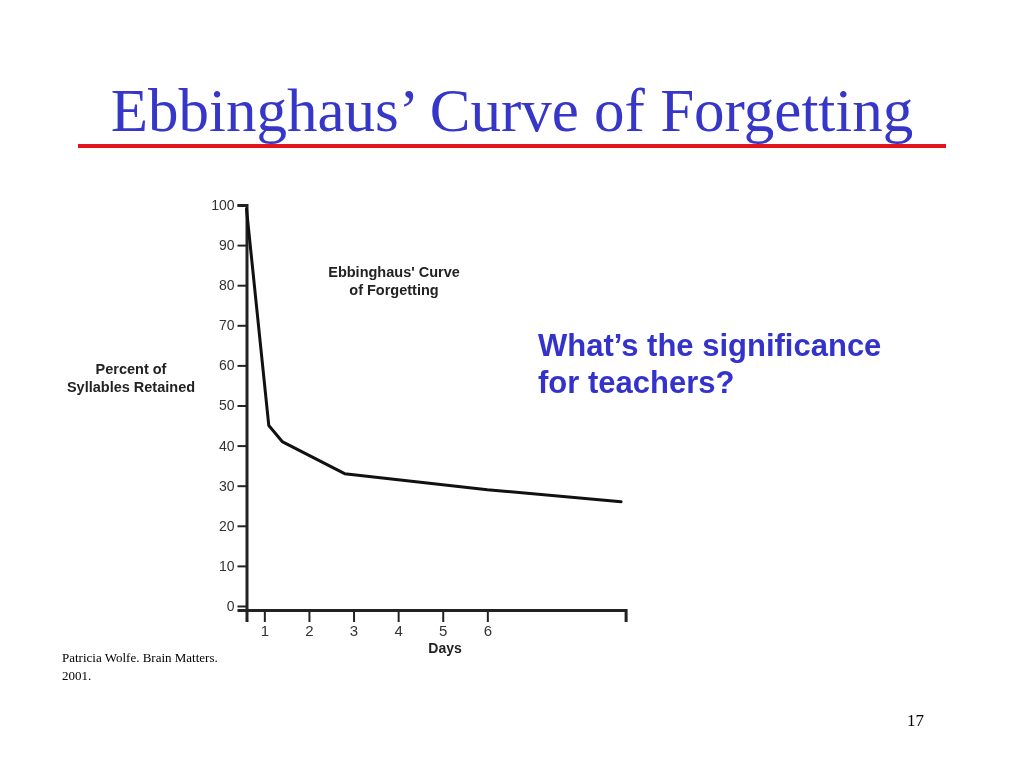 The height and width of the screenshot is (768, 1024). Describe the element at coordinates (394, 281) in the screenshot. I see `text: Ebbinghaus' Curve of Forgetting` at that location.